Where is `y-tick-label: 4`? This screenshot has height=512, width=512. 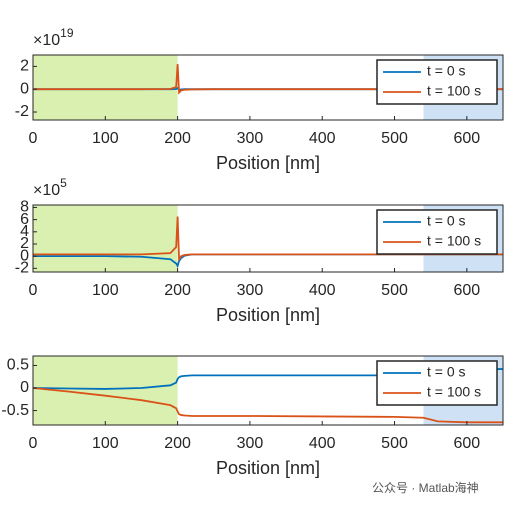
y-tick-label: 4 is located at coordinates (24, 231).